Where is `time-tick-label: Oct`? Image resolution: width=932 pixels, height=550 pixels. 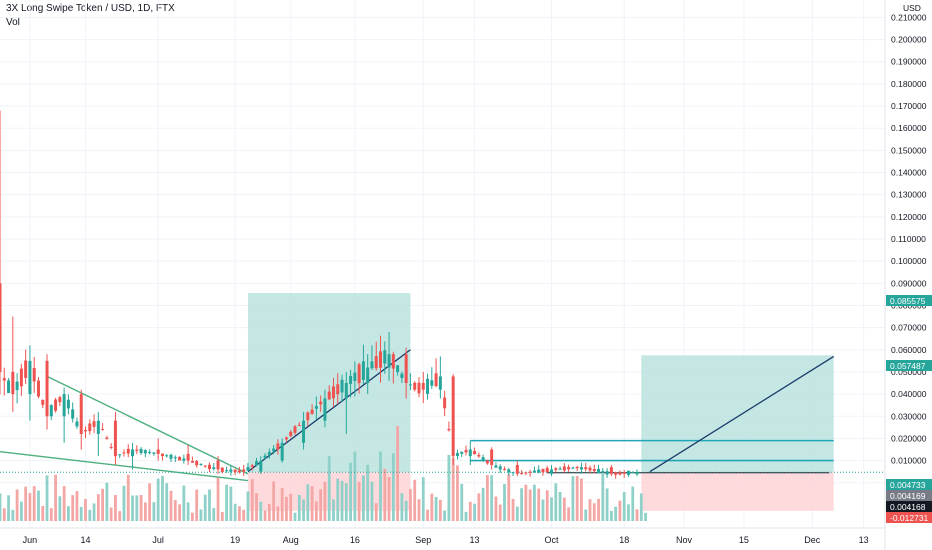
time-tick-label: Oct is located at coordinates (552, 540).